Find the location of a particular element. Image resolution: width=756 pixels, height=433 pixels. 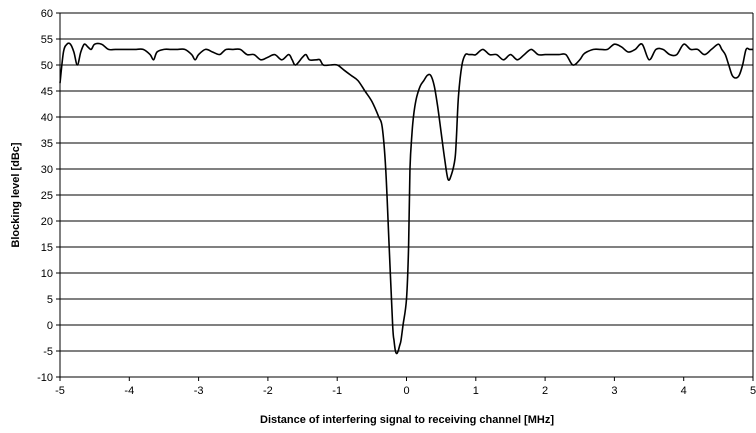

y-tick-label: 5 is located at coordinates (50, 300).